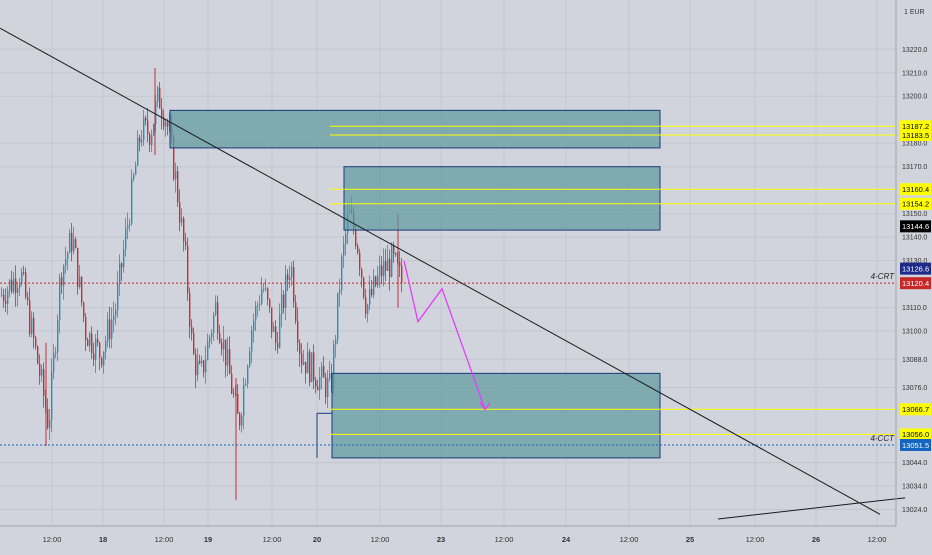 The height and width of the screenshot is (555, 932). Describe the element at coordinates (914, 261) in the screenshot. I see `price-tick-label: 13130.0` at that location.